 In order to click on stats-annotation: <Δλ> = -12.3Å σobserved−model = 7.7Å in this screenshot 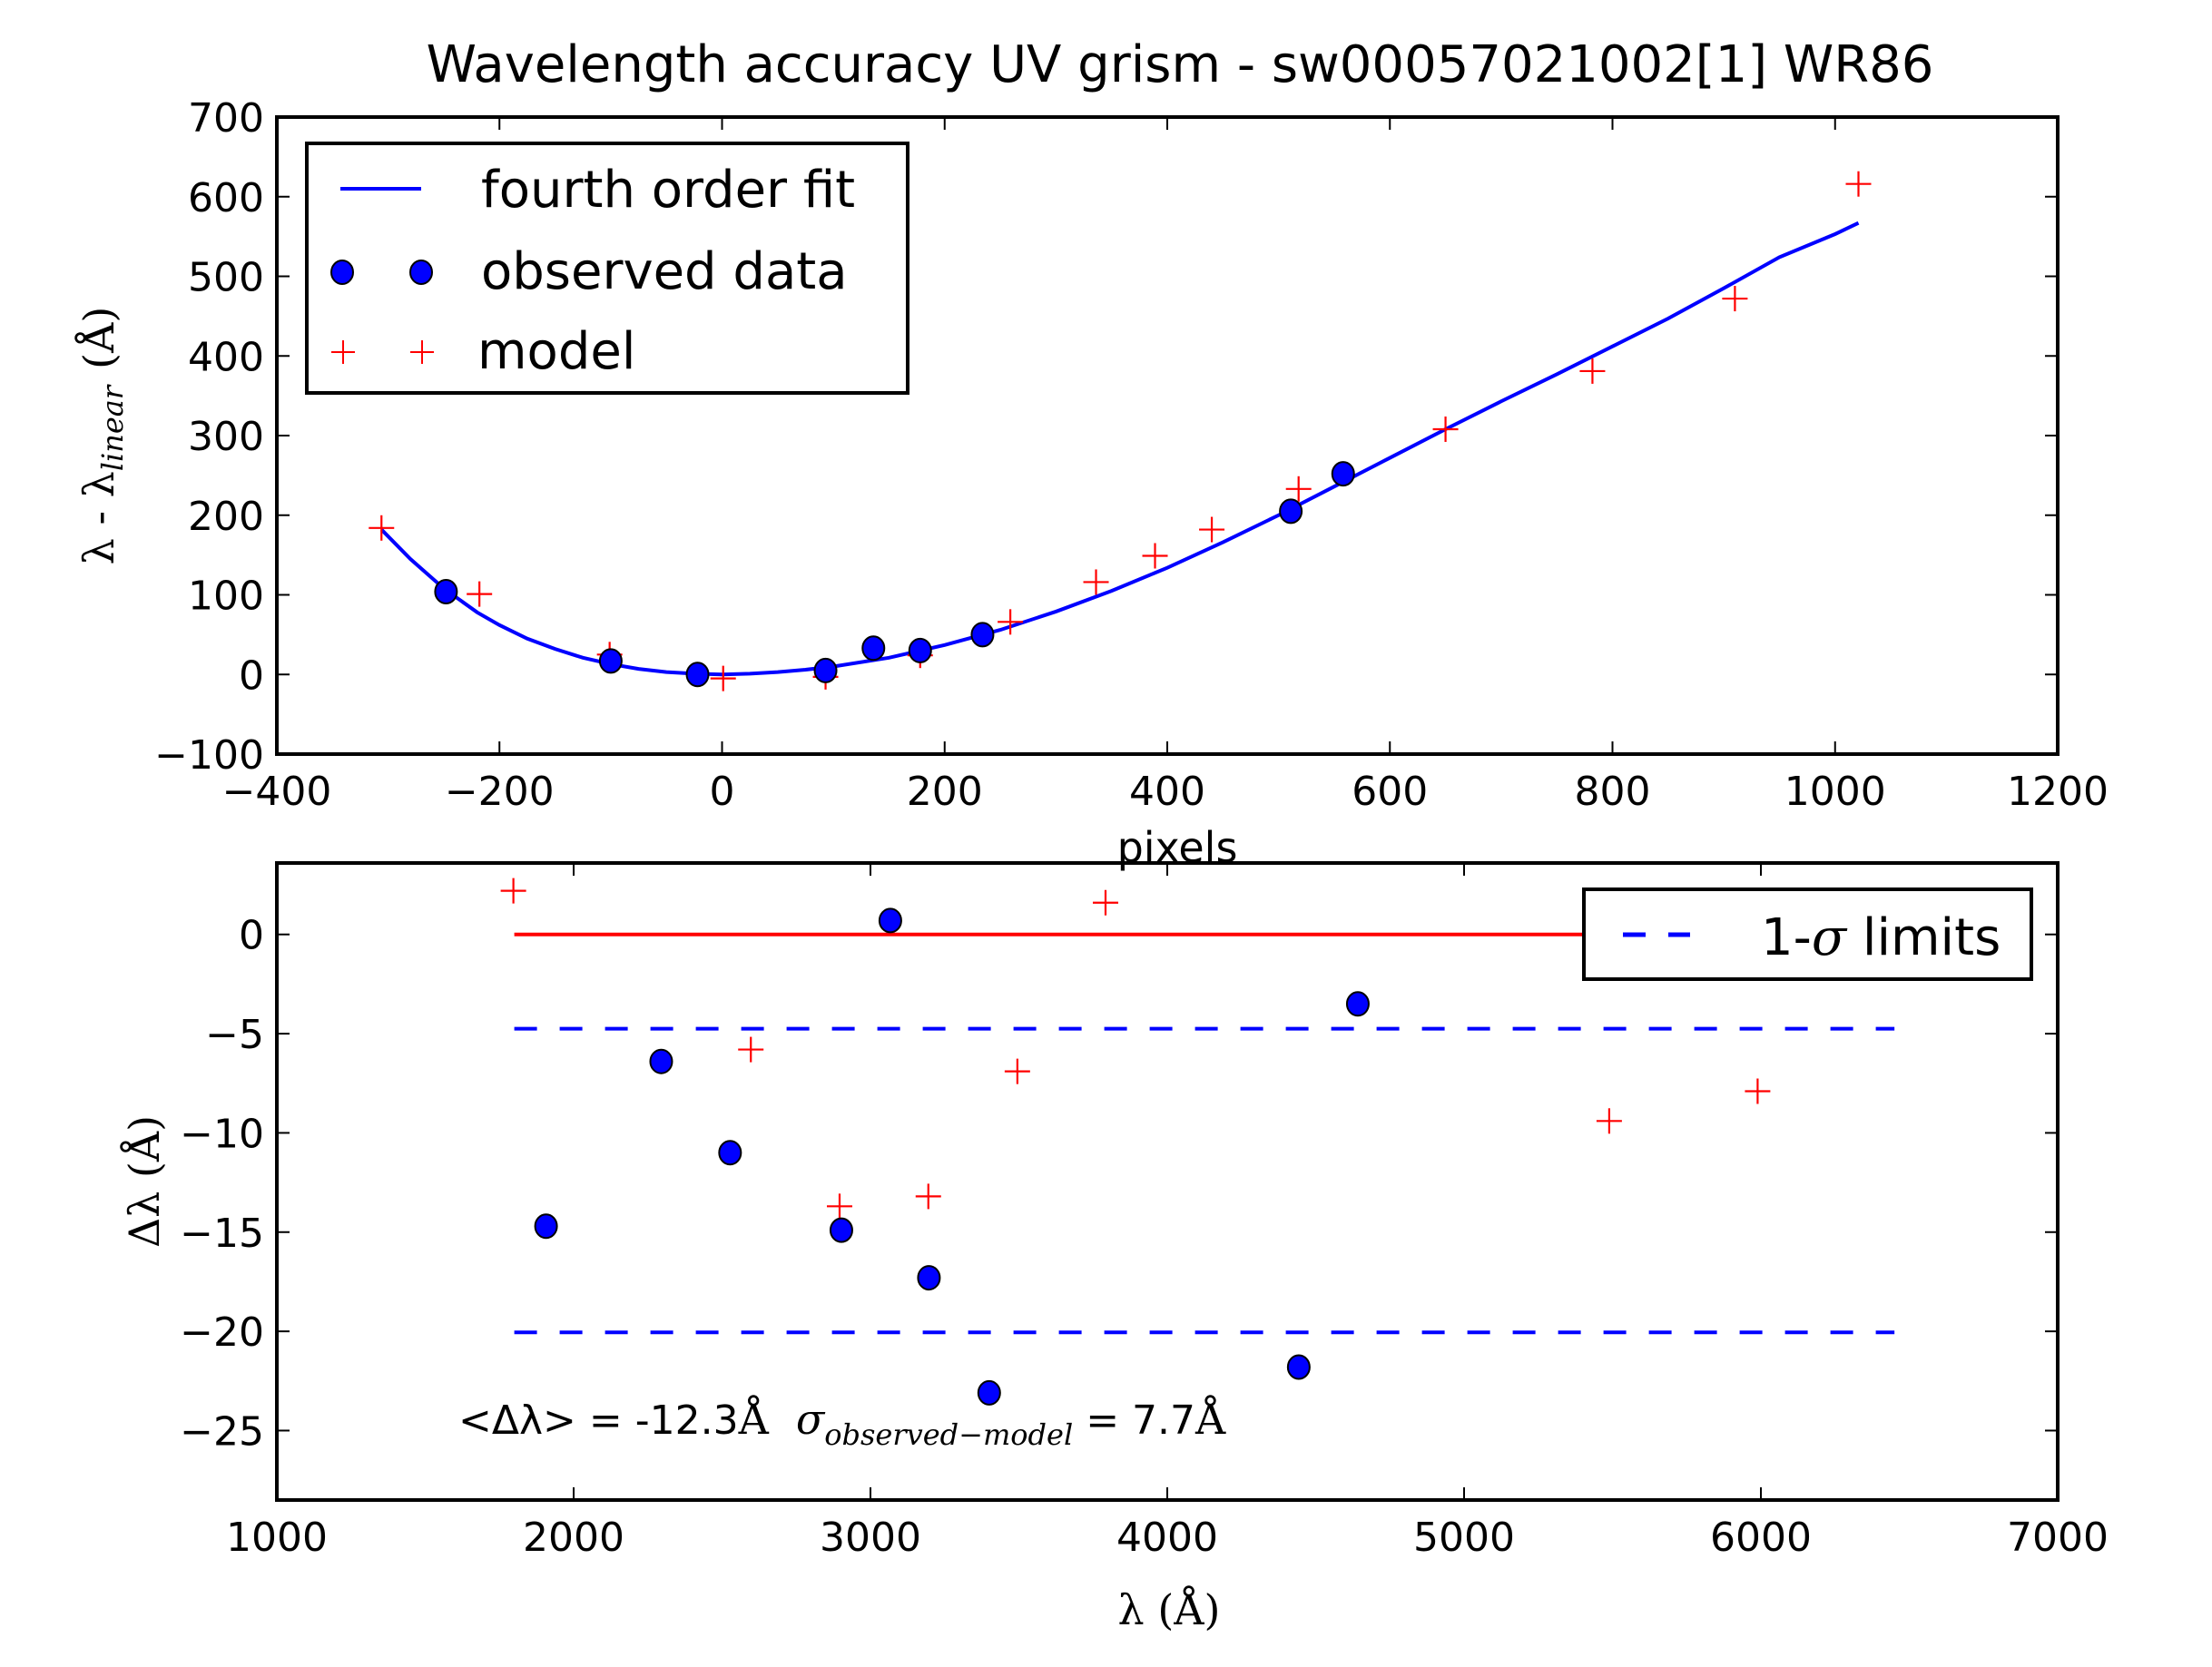, I will do `click(842, 1423)`.